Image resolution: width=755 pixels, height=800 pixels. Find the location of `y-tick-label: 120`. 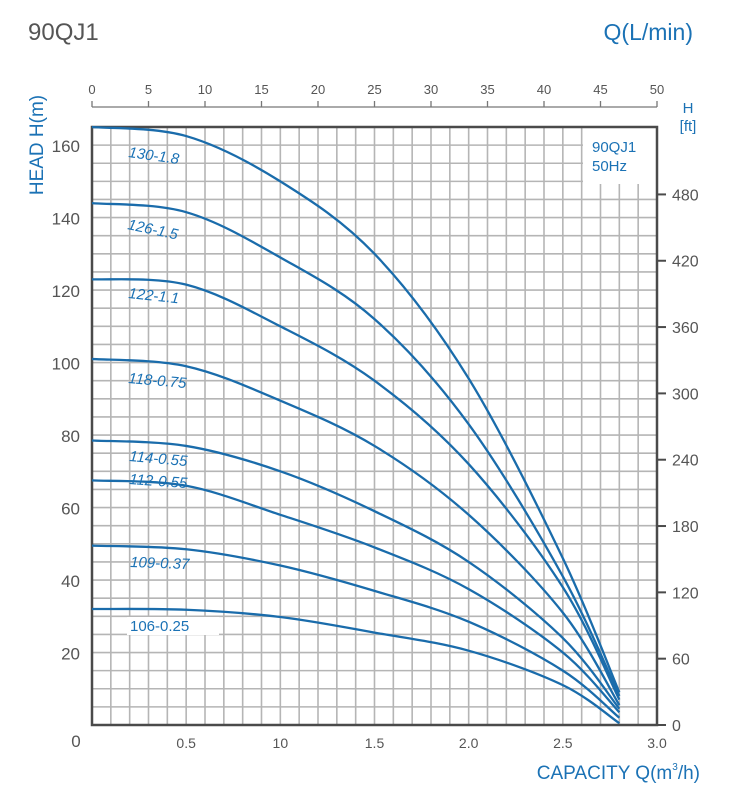

y-tick-label: 120 is located at coordinates (66, 291).